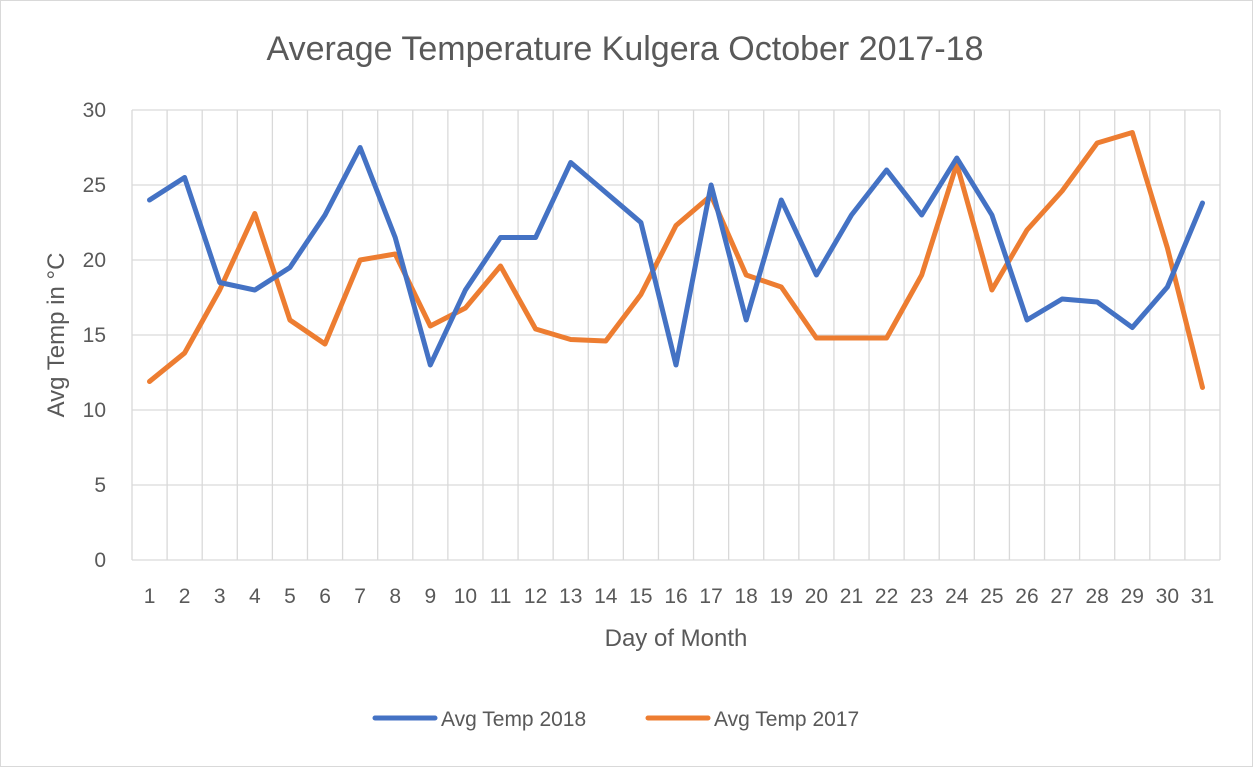  I want to click on x-tick-label: 29, so click(1132, 596).